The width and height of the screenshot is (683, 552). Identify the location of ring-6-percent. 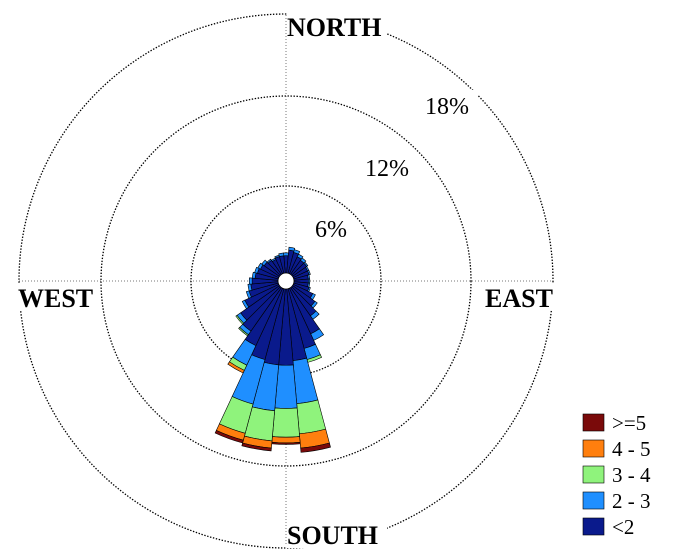
(286, 281).